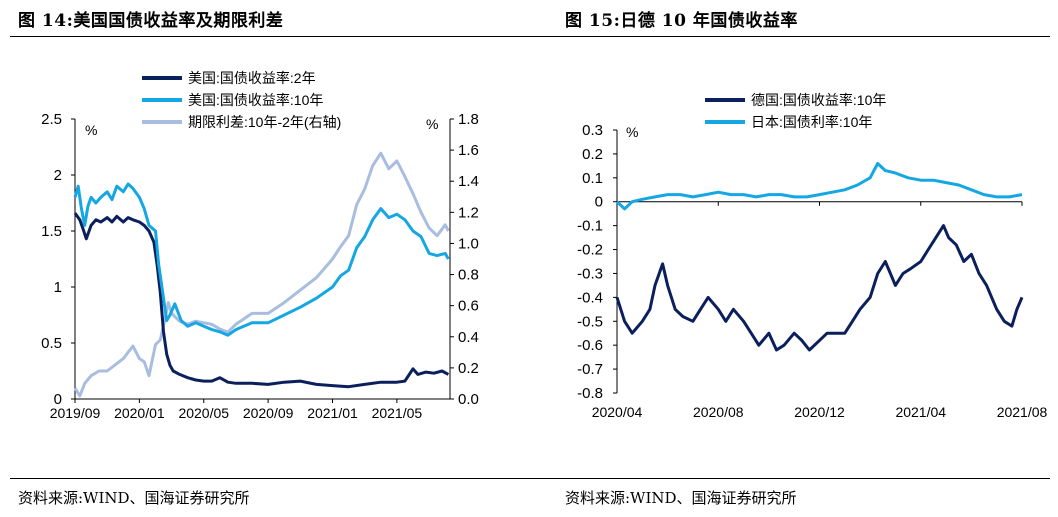 The width and height of the screenshot is (1058, 517). What do you see at coordinates (590, 273) in the screenshot?
I see `y-tick-label: -0.3` at bounding box center [590, 273].